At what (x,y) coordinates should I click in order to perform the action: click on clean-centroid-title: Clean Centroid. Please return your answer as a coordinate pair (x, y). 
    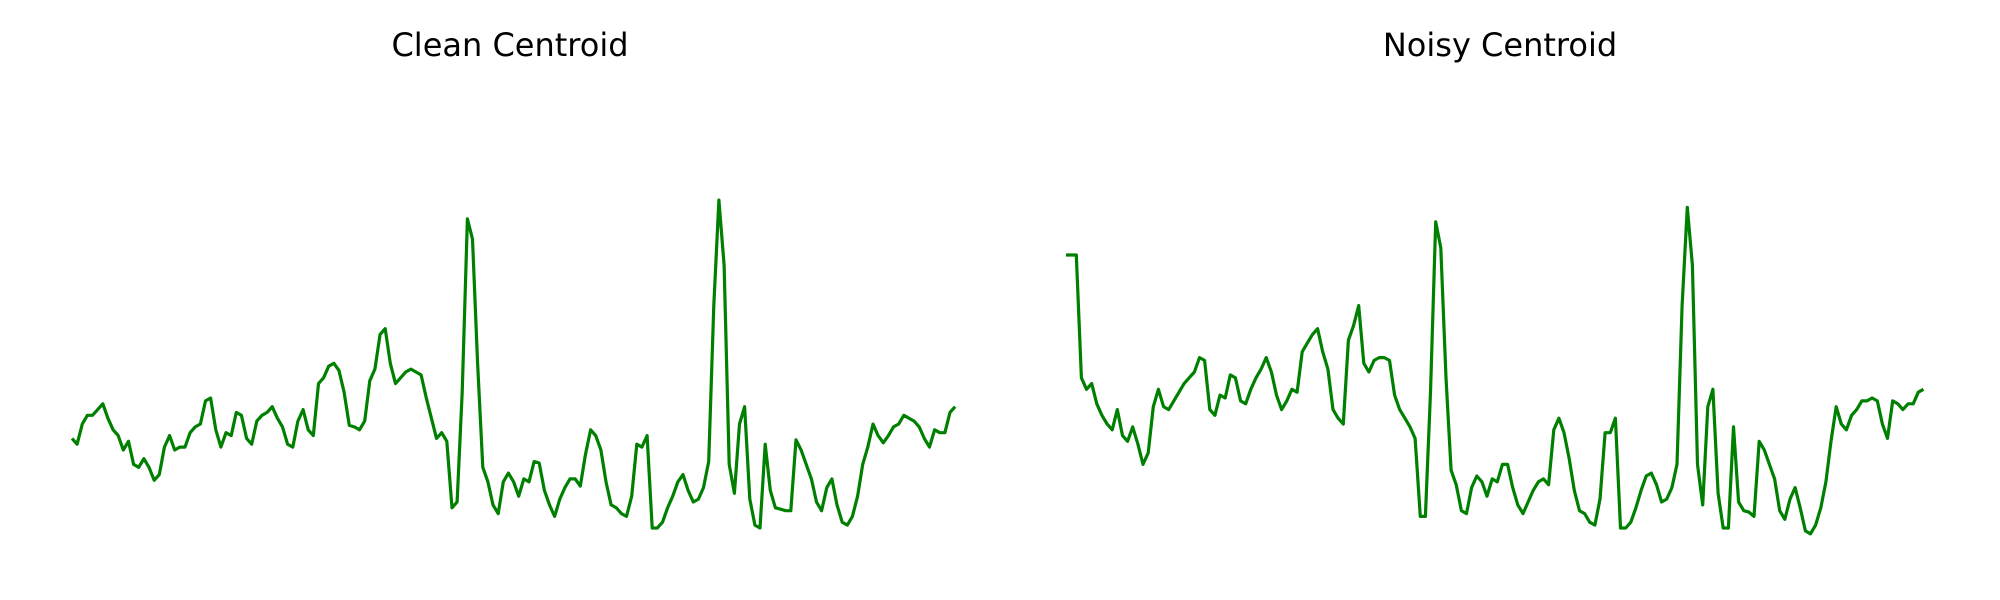
    Looking at the image, I should click on (509, 45).